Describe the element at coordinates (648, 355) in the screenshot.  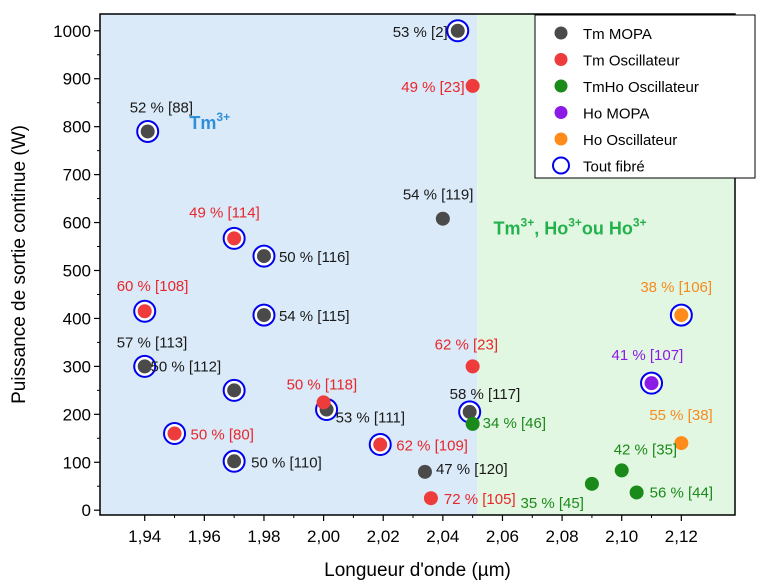
I see `point-label: 41 % [107]` at that location.